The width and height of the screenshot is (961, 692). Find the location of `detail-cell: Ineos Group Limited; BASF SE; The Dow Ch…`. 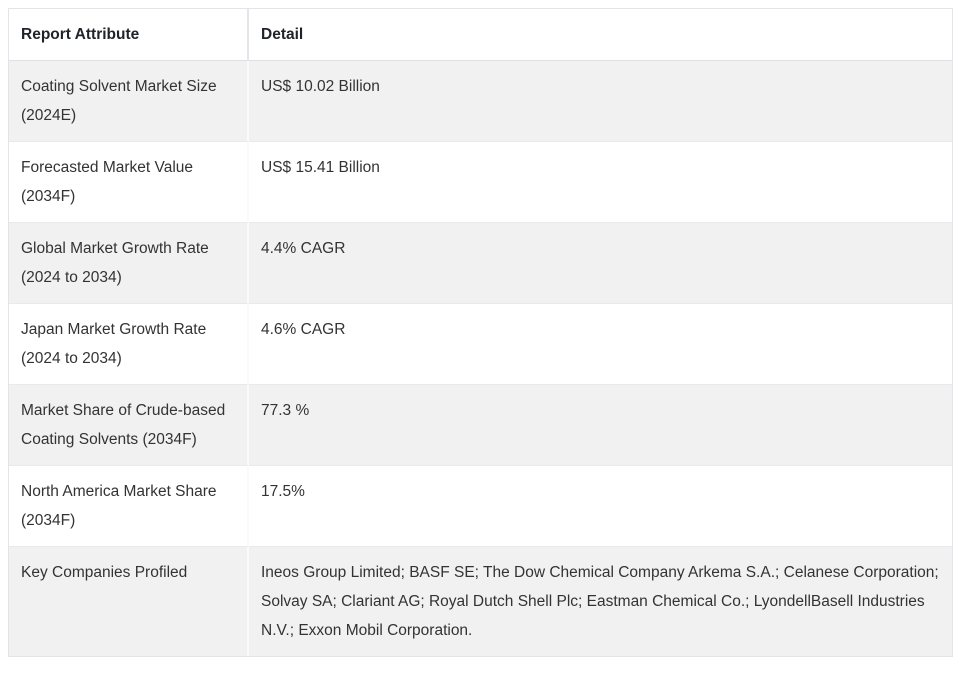

detail-cell: Ineos Group Limited; BASF SE; The Dow Ch… is located at coordinates (600, 601).